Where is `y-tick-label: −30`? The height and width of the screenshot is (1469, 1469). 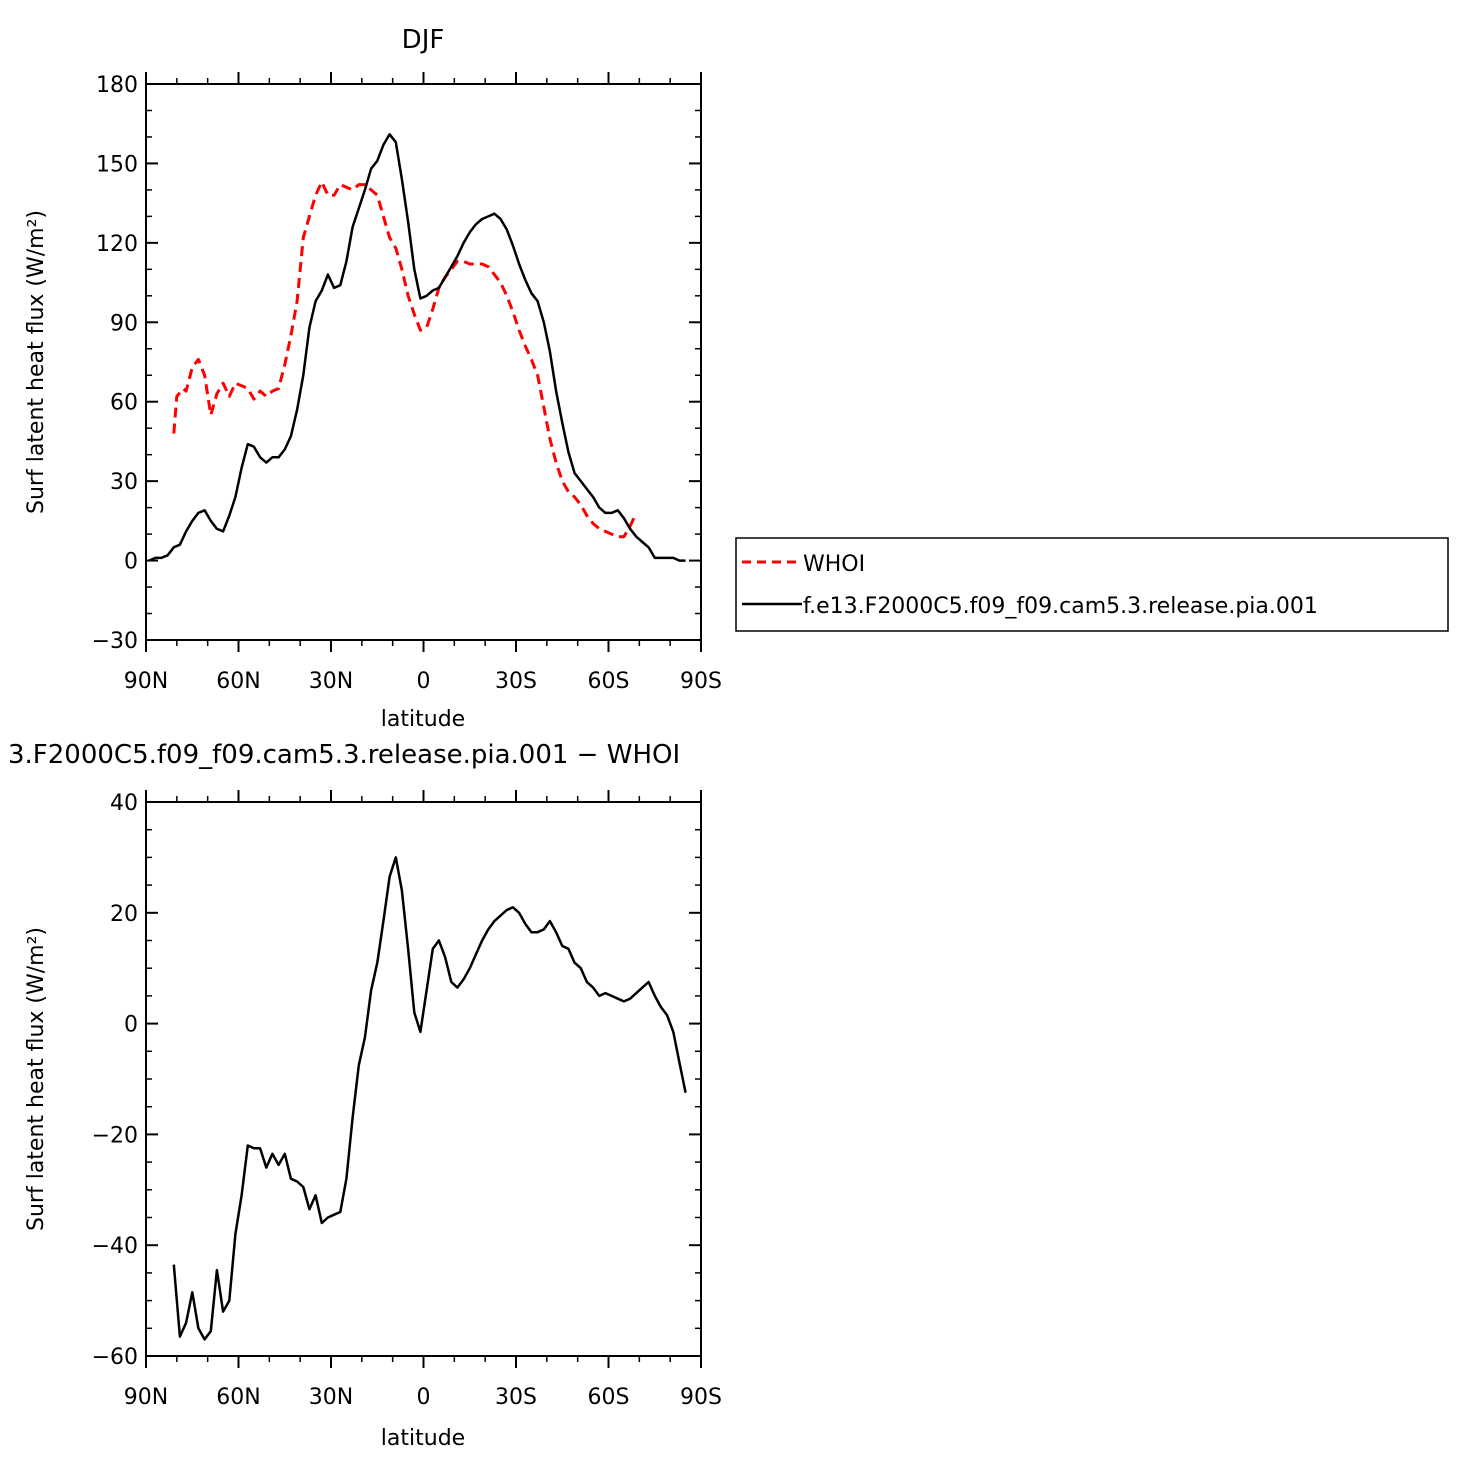 y-tick-label: −30 is located at coordinates (115, 641).